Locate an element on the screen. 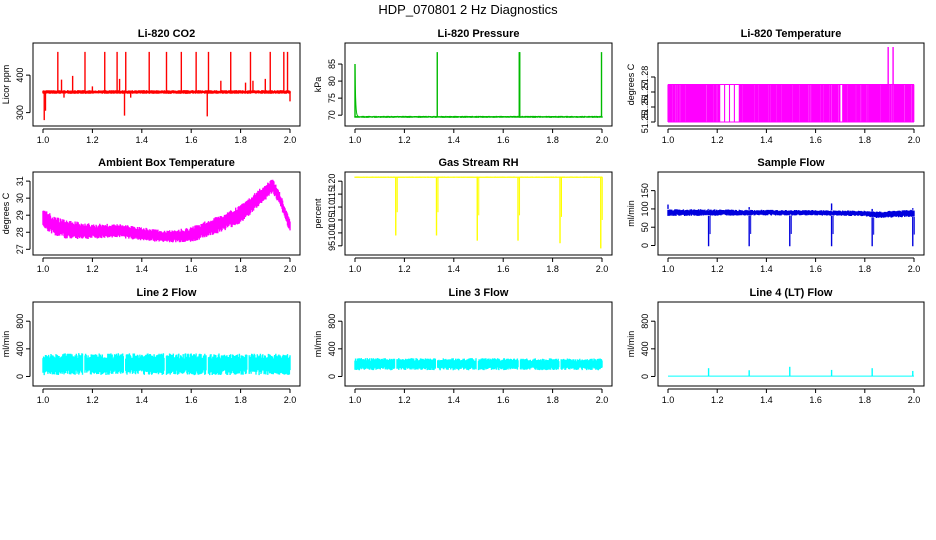 Image resolution: width=936 pixels, height=540 pixels. y-tick-label: 29 is located at coordinates (20, 215).